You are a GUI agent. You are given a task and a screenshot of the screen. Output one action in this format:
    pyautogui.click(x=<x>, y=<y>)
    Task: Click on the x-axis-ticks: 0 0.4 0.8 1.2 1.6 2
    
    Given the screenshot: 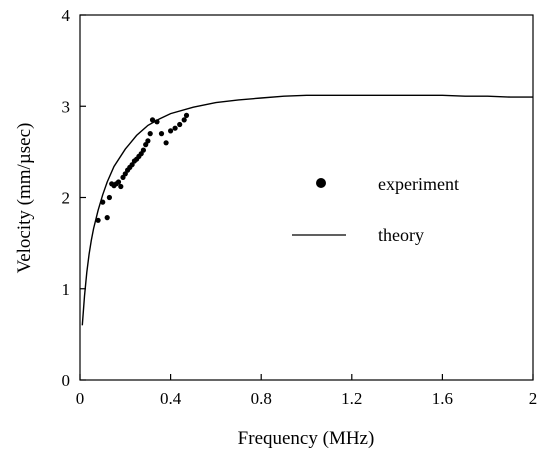 What is the action you would take?
    pyautogui.click(x=307, y=391)
    